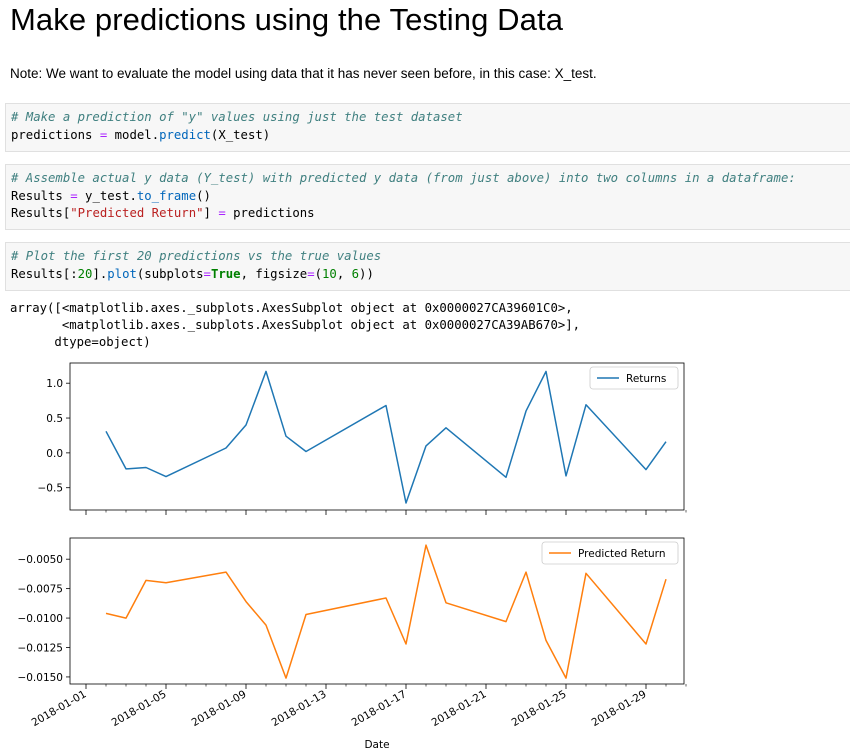 Image resolution: width=850 pixels, height=753 pixels. What do you see at coordinates (621, 554) in the screenshot?
I see `legend-label: Predicted Return` at bounding box center [621, 554].